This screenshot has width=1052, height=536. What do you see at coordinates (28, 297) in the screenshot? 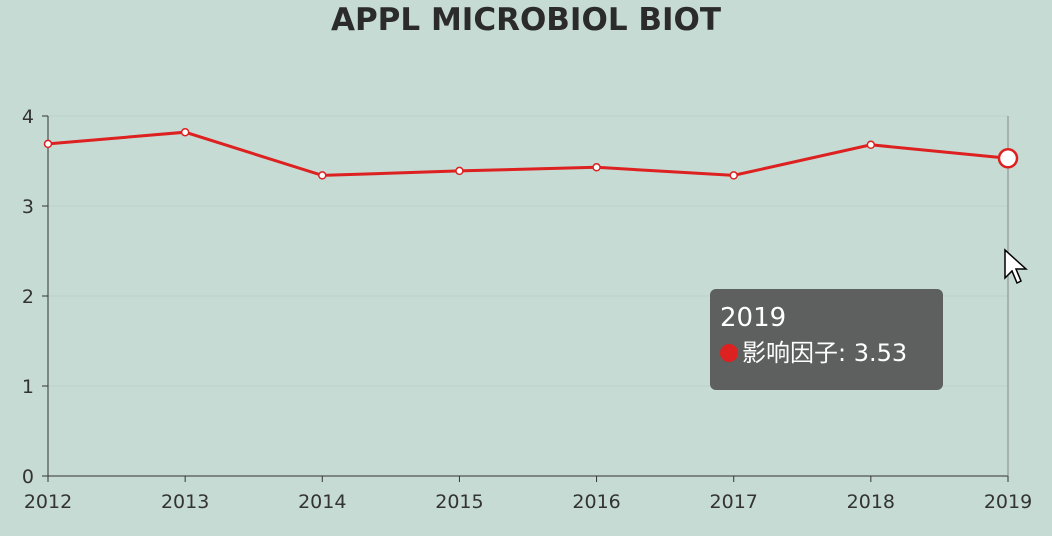
I see `y-tick-label: 2` at bounding box center [28, 297].